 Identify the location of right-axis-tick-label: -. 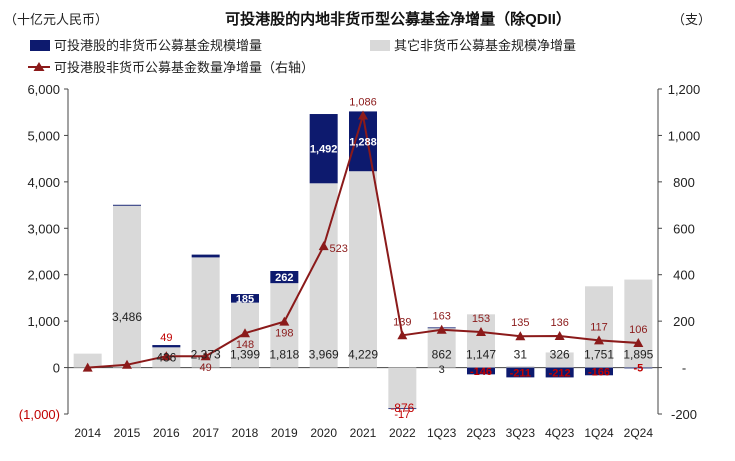
(684, 368).